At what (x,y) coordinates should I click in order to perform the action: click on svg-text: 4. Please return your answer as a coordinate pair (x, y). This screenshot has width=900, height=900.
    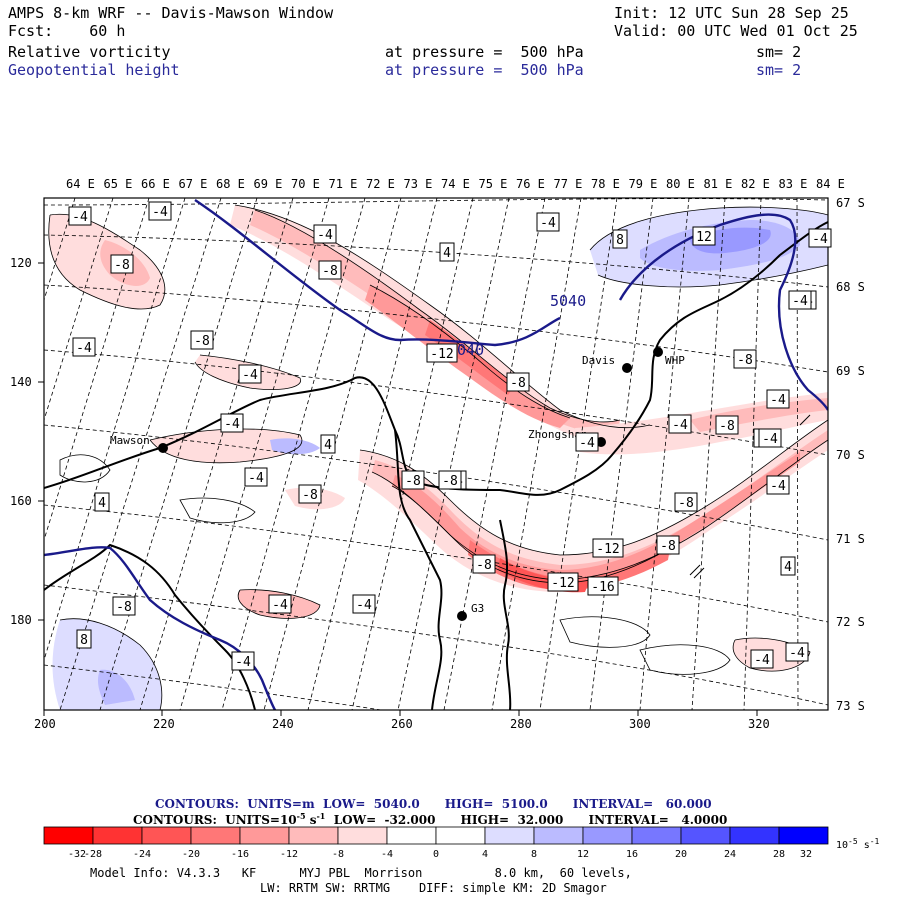
    Looking at the image, I should click on (102, 503).